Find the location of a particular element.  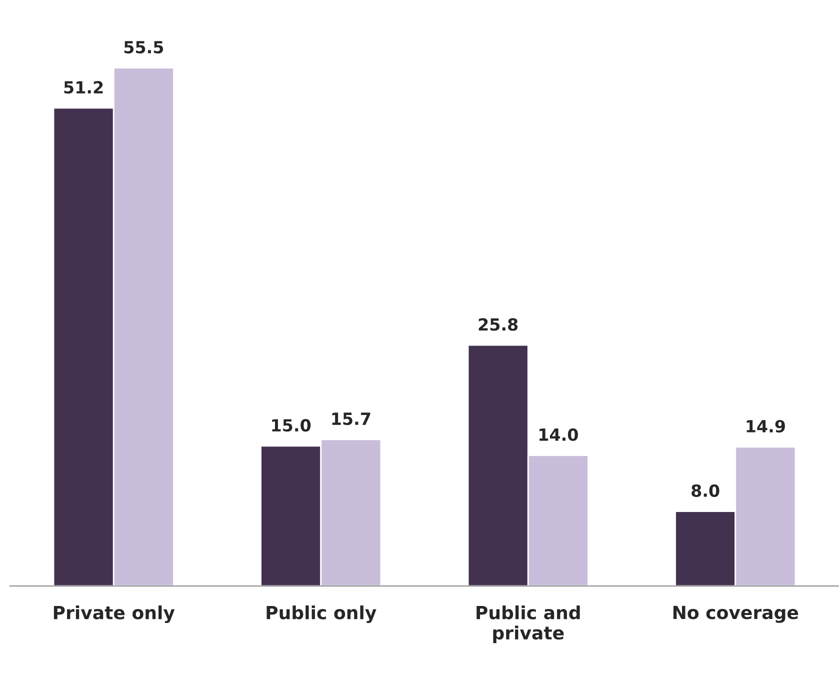

data-label: 14.9 is located at coordinates (765, 426).